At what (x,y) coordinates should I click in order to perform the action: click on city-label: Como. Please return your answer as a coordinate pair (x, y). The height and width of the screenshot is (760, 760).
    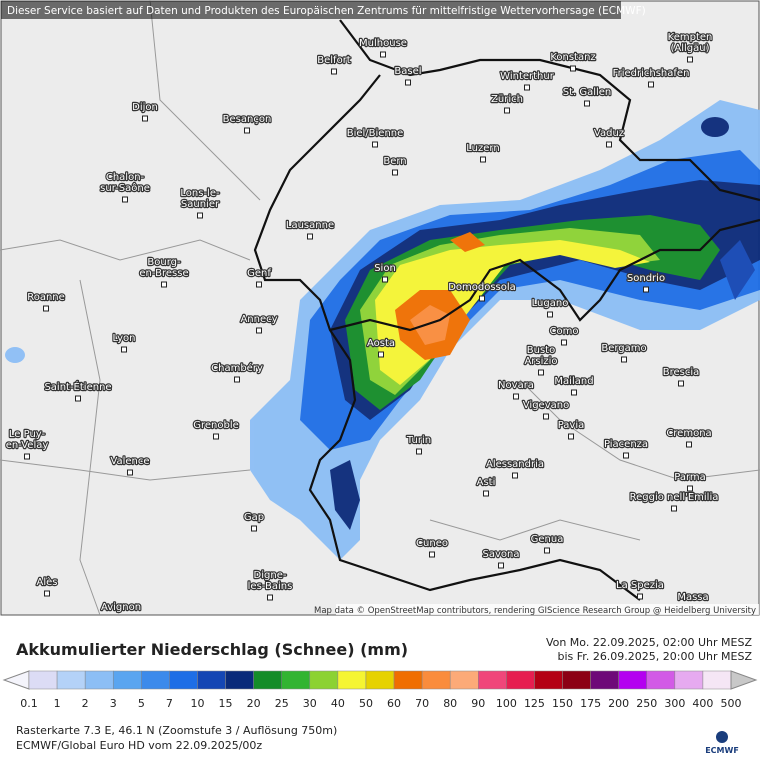
    Looking at the image, I should click on (564, 331).